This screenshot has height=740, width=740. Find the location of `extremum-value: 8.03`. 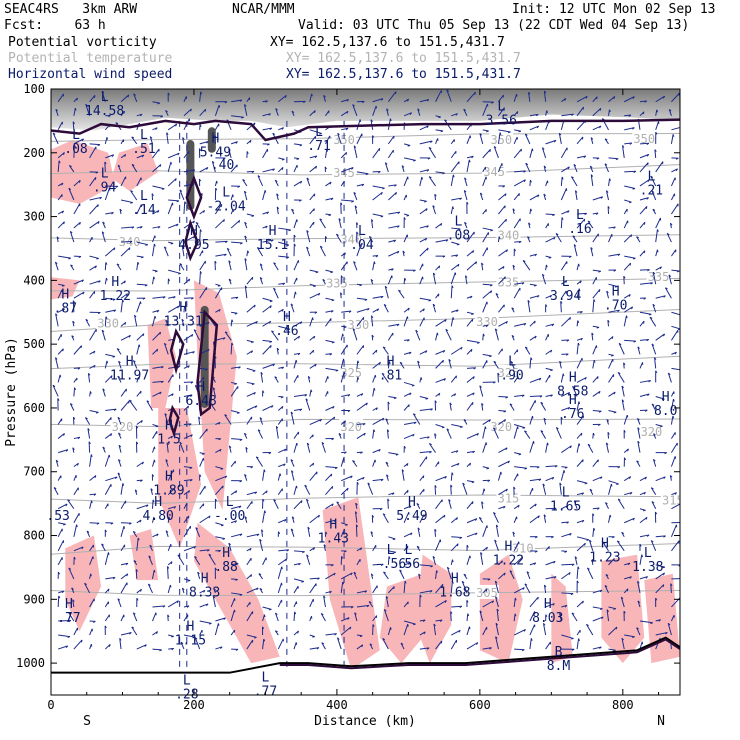

extremum-value: 8.03 is located at coordinates (547, 618).